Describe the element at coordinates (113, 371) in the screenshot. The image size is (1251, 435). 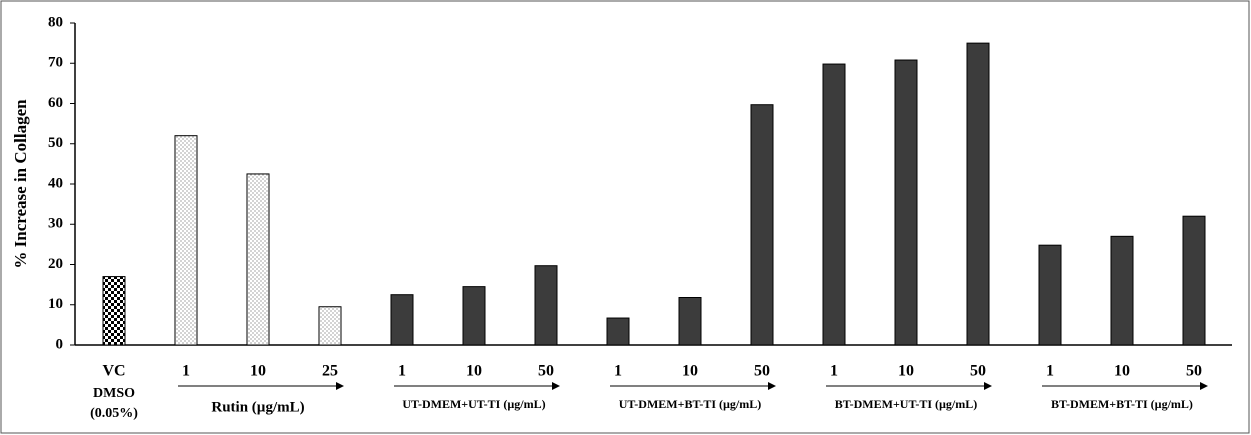
I see `x-tick-label: VC` at that location.